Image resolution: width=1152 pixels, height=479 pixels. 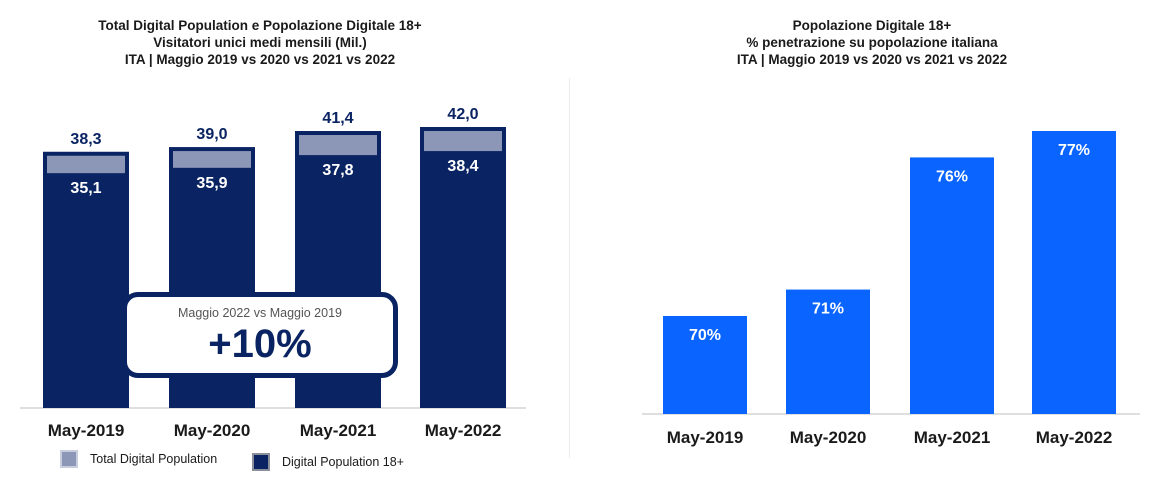 I want to click on adult-value-label-May-2020: 35,9, so click(x=211, y=183).